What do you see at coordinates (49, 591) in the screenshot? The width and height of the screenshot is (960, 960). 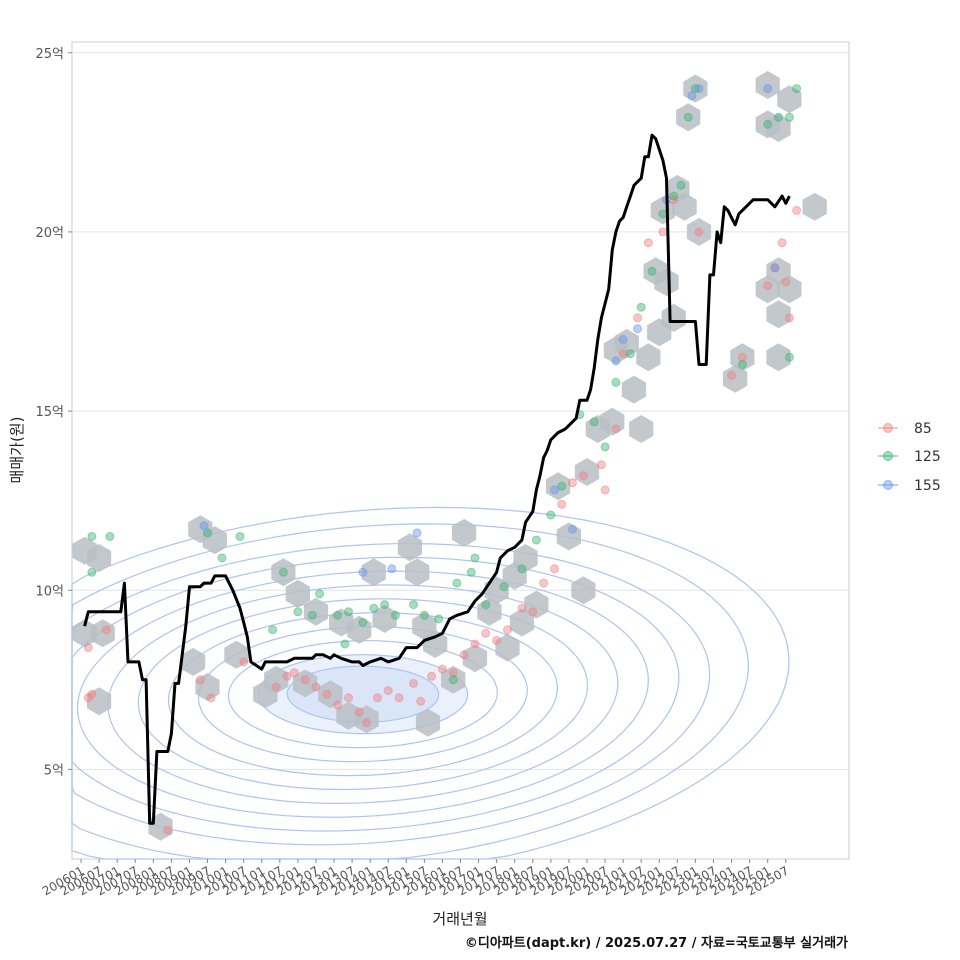 I see `y-tick-label: 10억` at bounding box center [49, 591].